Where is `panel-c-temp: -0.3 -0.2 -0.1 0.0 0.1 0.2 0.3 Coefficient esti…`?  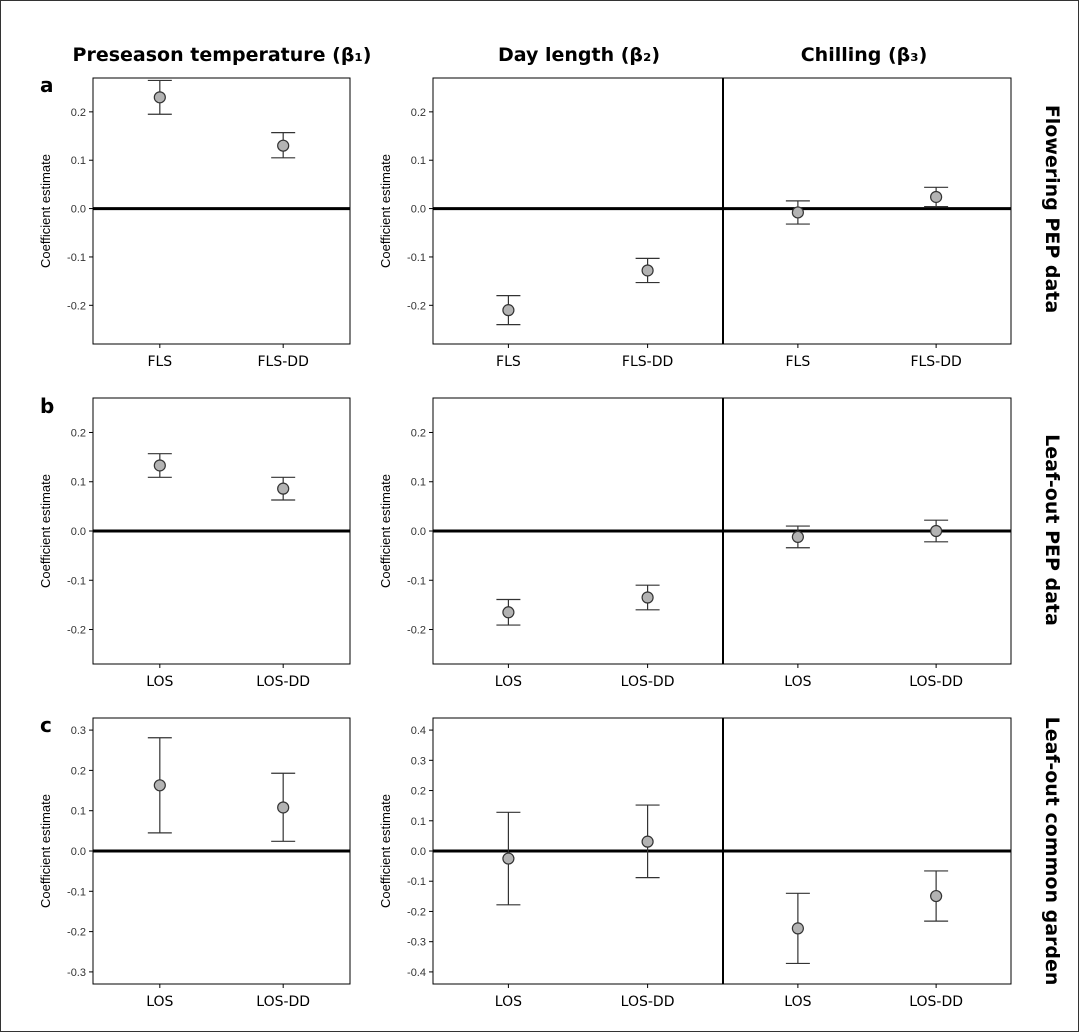
panel-c-temp: -0.3 -0.2 -0.1 0.0 0.1 0.2 0.3 Coefficient esti… is located at coordinates (194, 863).